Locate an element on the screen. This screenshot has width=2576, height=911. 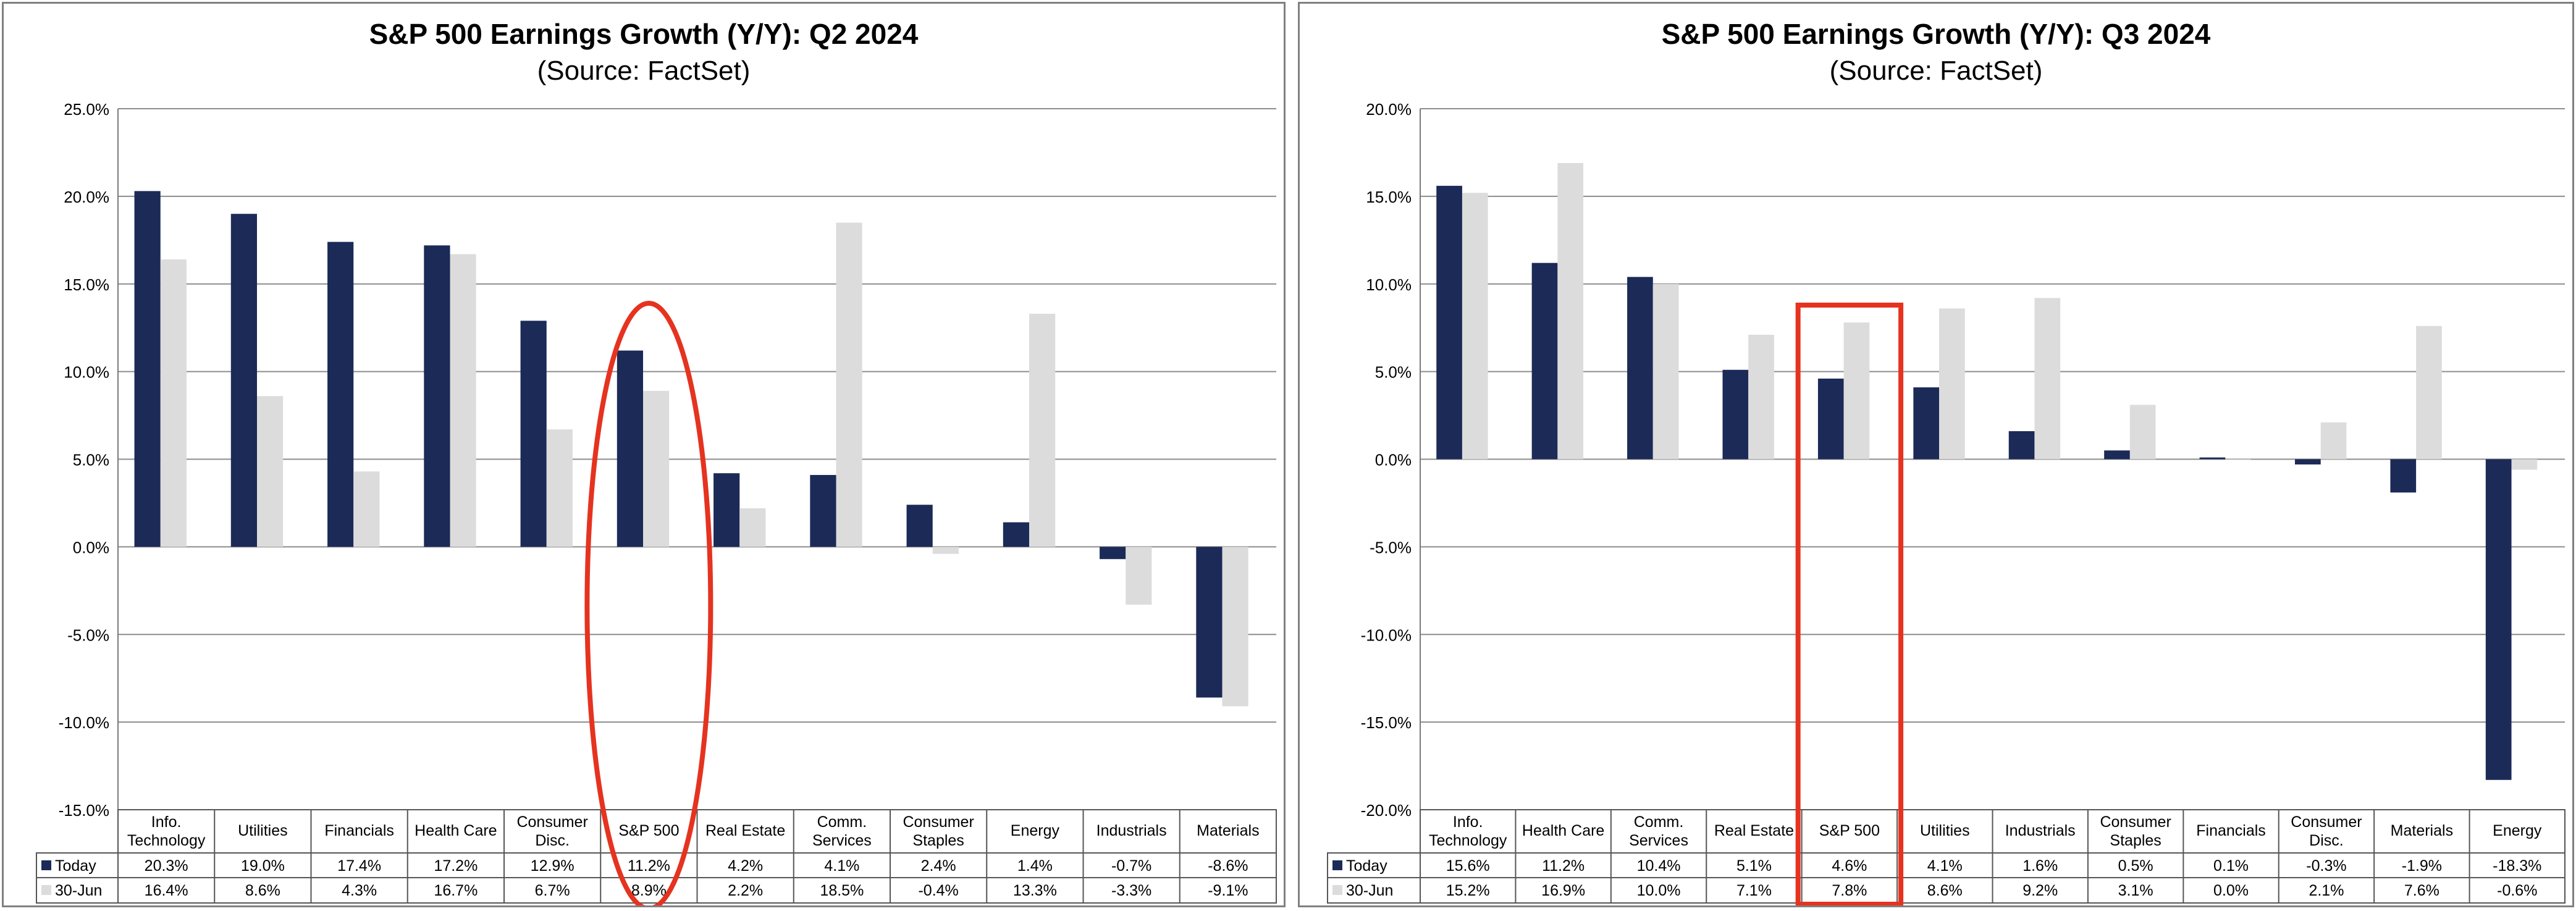
value-label-today: 1.4% is located at coordinates (1035, 866).